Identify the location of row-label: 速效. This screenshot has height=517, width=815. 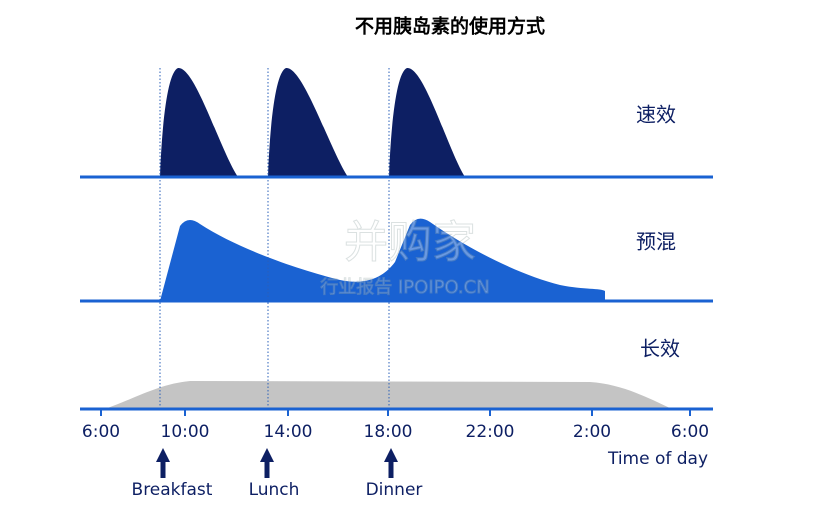
(656, 115).